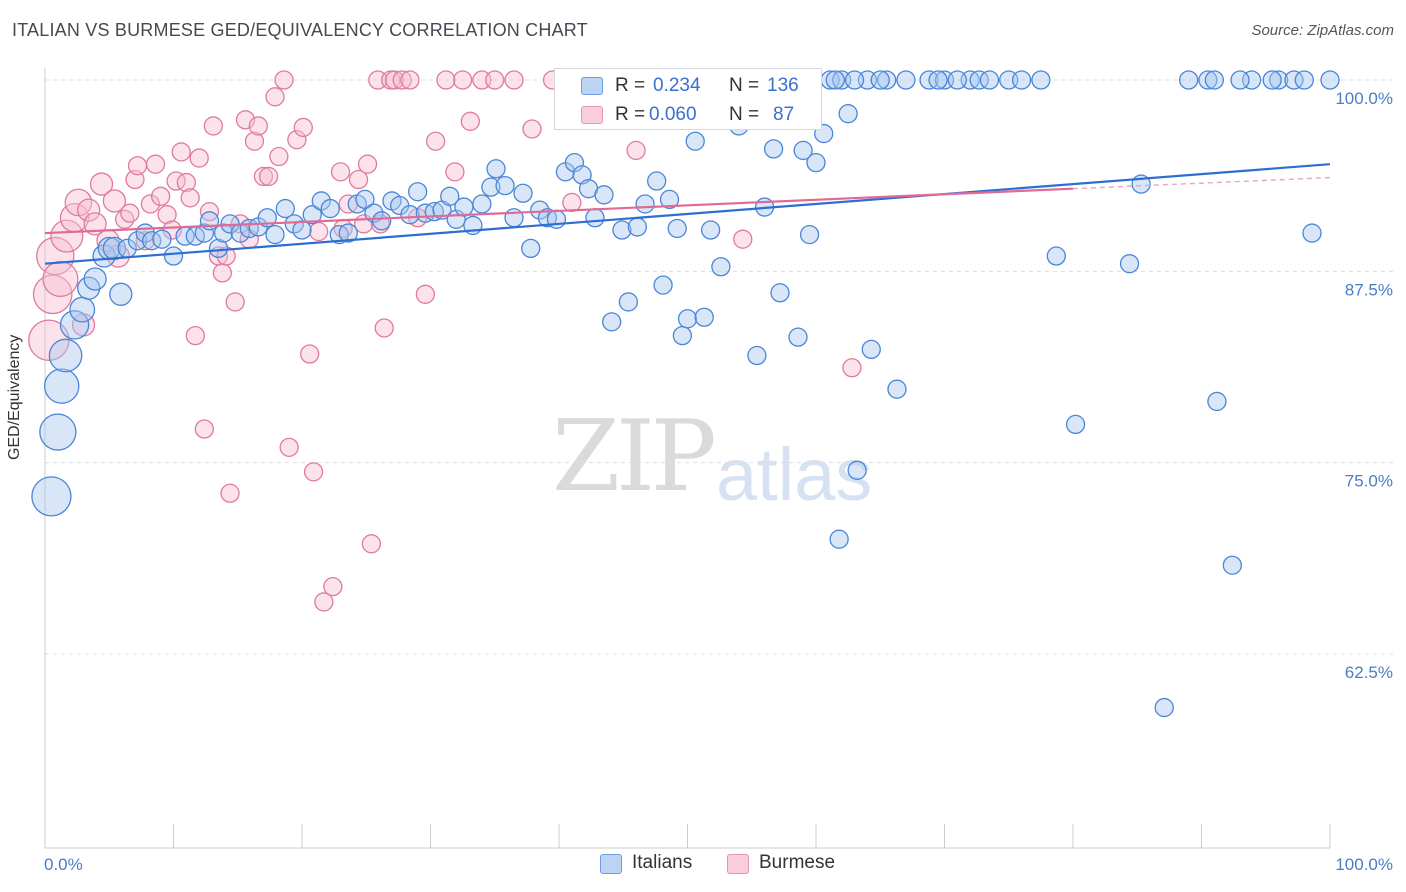 The width and height of the screenshot is (1406, 892). What do you see at coordinates (63, 864) in the screenshot?
I see `x-tick-label: 0.0%` at bounding box center [63, 864].